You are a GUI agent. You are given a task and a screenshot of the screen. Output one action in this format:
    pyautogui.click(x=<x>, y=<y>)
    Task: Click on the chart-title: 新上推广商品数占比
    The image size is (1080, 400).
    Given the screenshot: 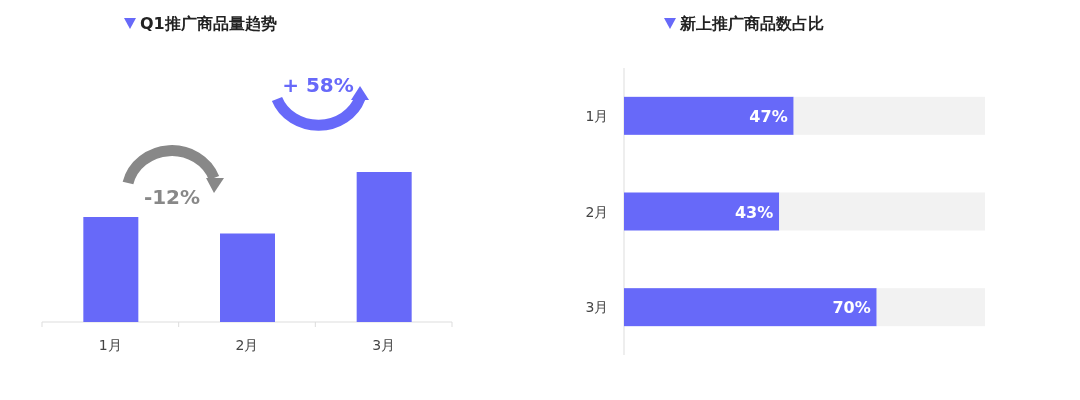 What is the action you would take?
    pyautogui.click(x=751, y=23)
    